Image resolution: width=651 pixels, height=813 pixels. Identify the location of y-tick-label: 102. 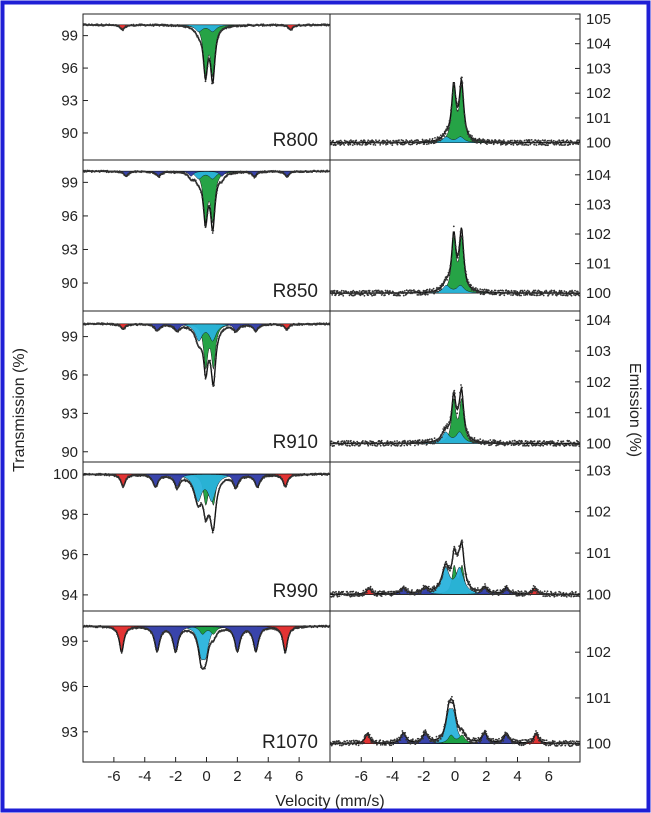
(598, 382).